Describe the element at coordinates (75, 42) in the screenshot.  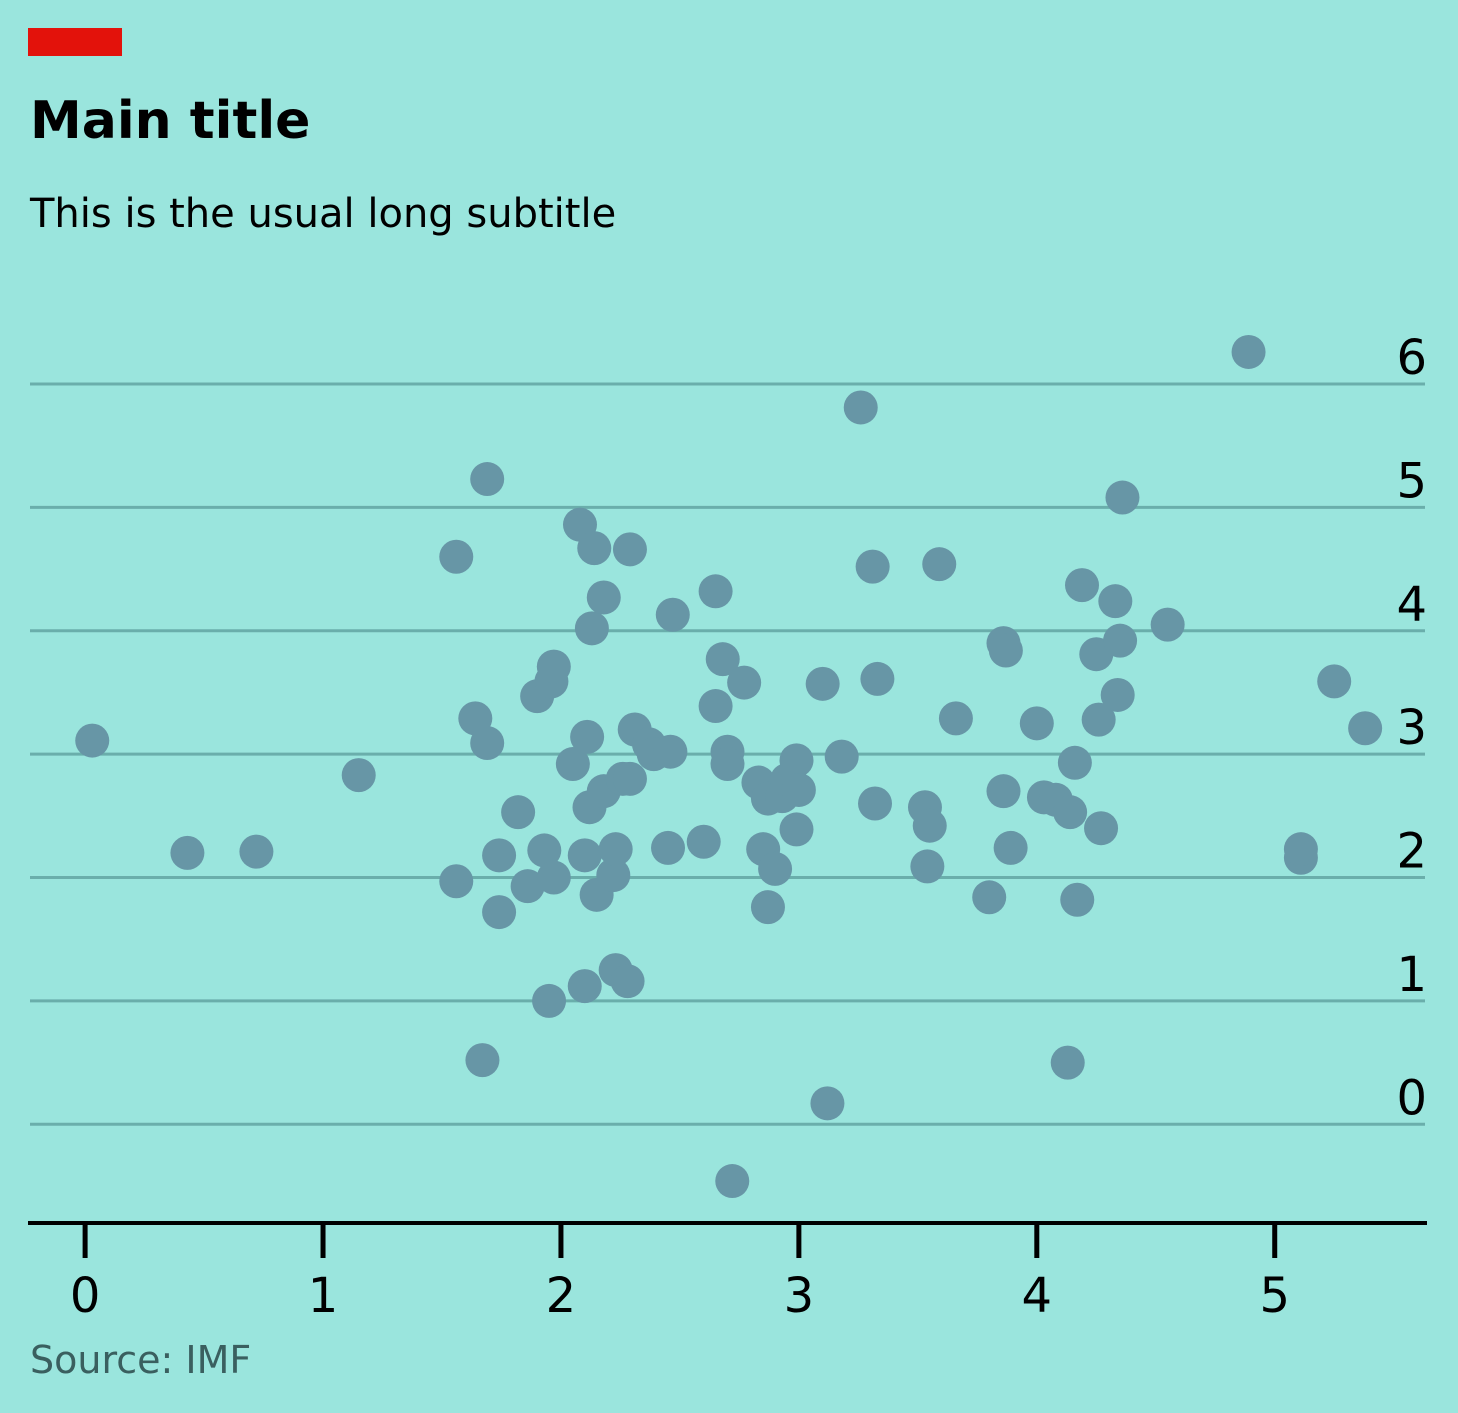
I see `brand-tag` at that location.